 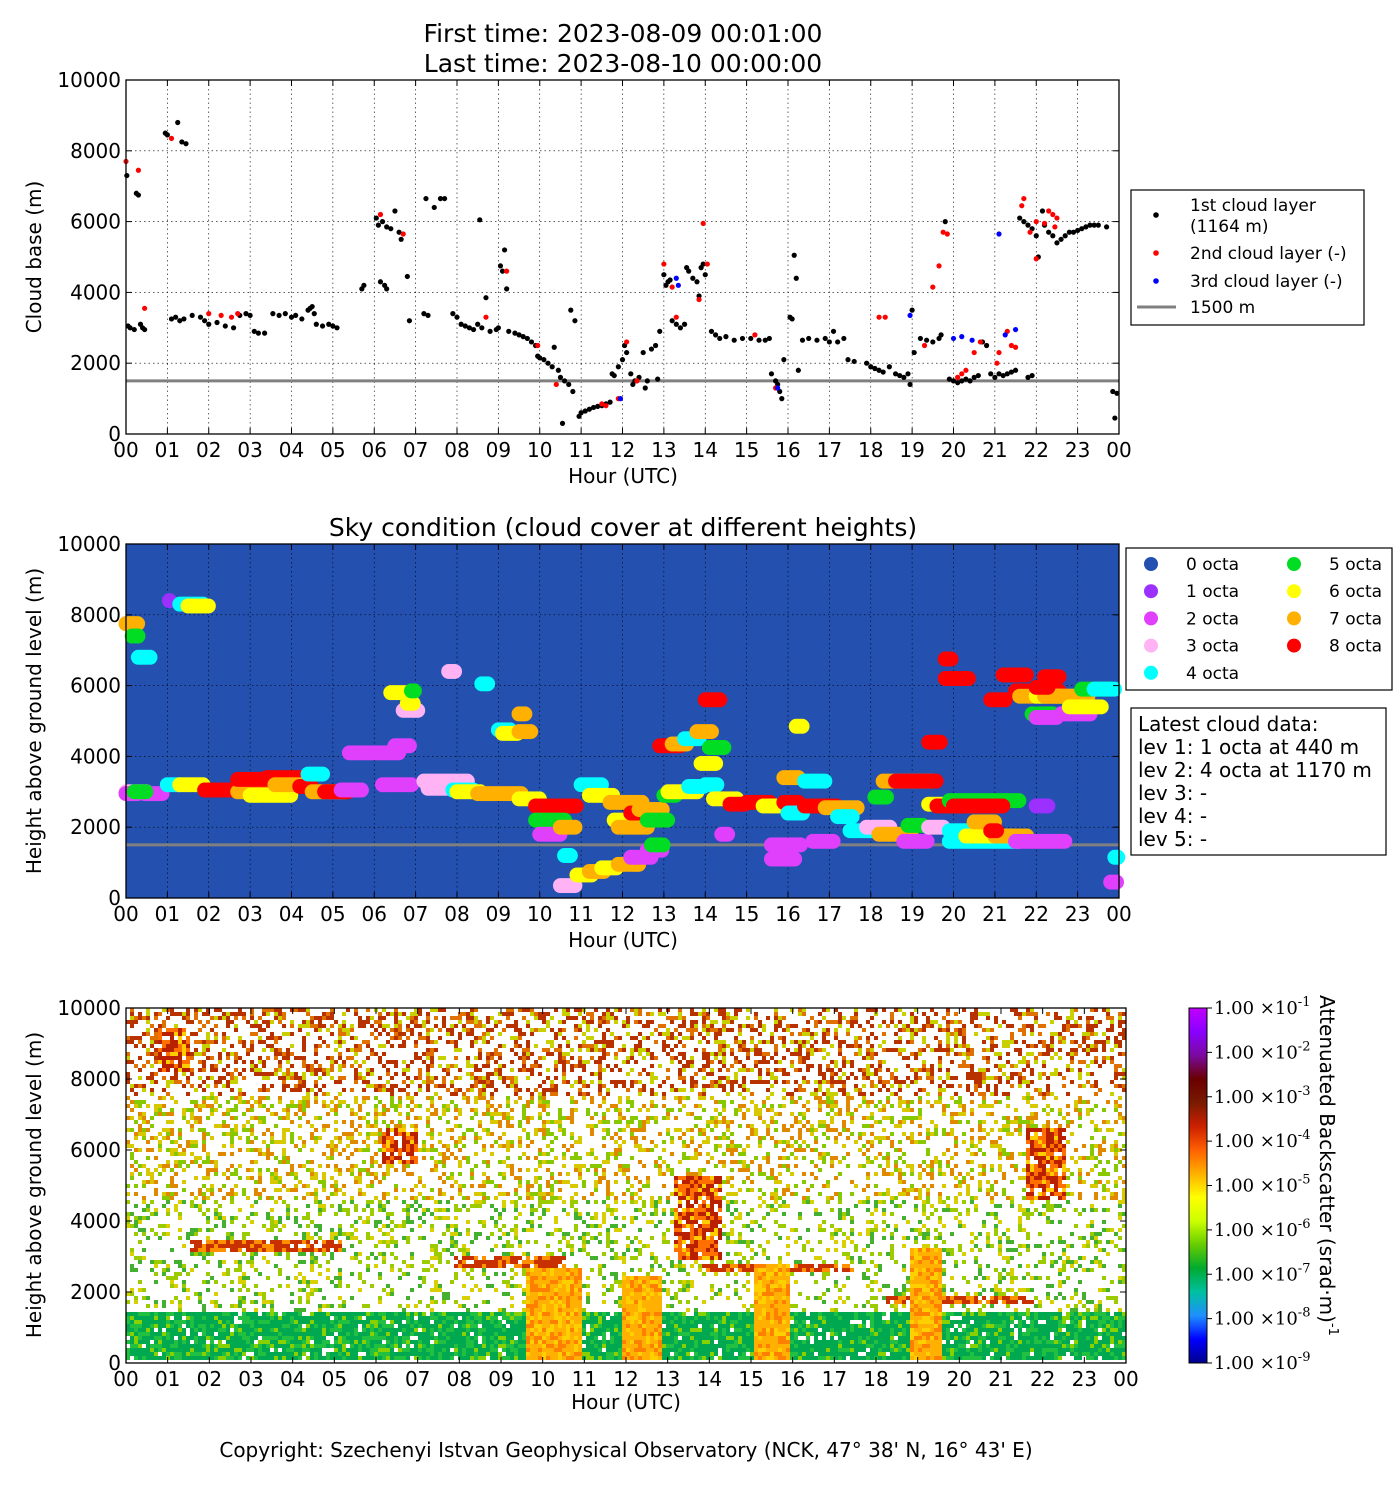 What do you see at coordinates (1156, 253) in the screenshot?
I see `legend-2nd-layer-marker` at bounding box center [1156, 253].